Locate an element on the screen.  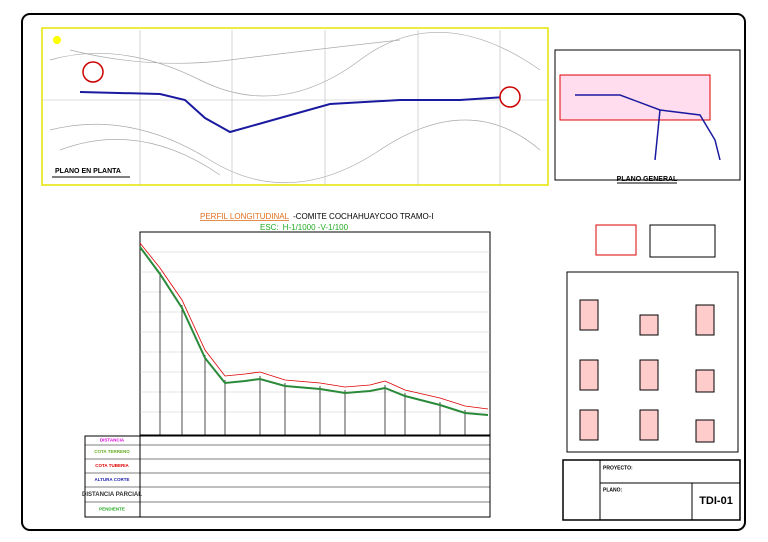
row-label: DISTANCIA PARCIAL is located at coordinates (112, 495).